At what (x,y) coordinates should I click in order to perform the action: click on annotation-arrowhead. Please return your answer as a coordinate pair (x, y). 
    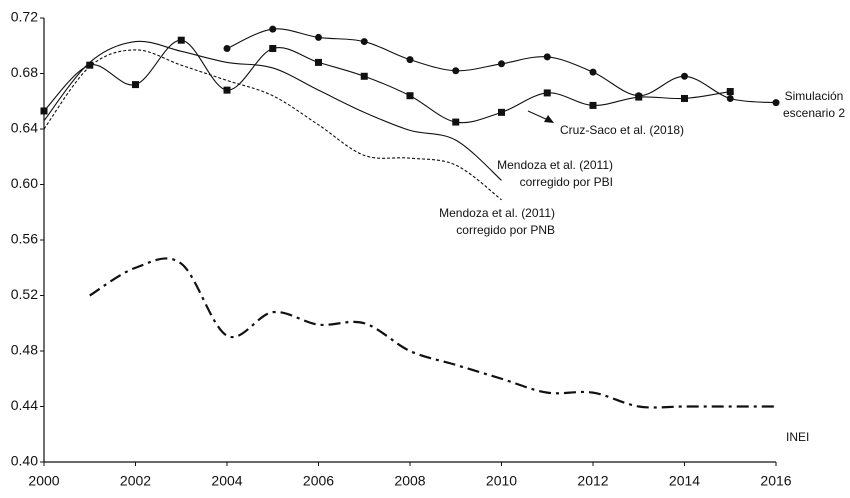
    Looking at the image, I should click on (549, 119).